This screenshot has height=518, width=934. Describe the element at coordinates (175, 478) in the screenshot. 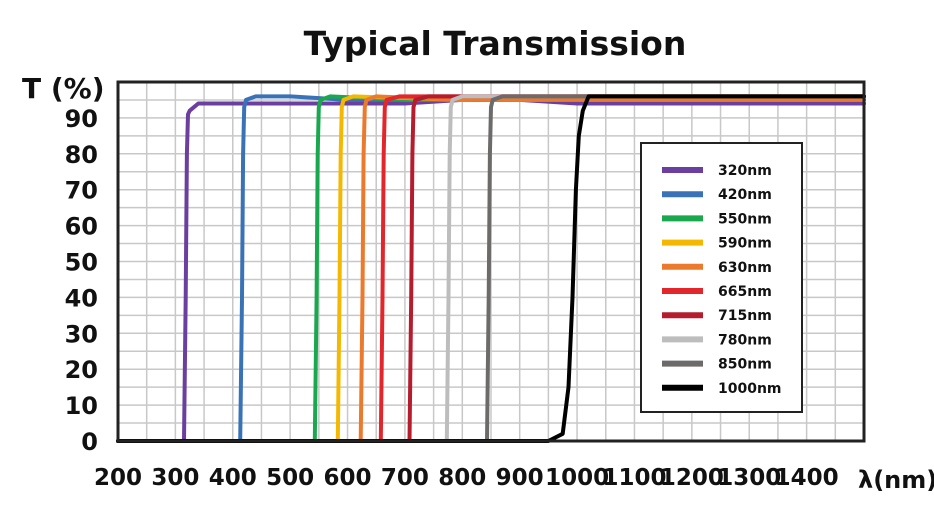

I see `x-tick-label: 300` at that location.